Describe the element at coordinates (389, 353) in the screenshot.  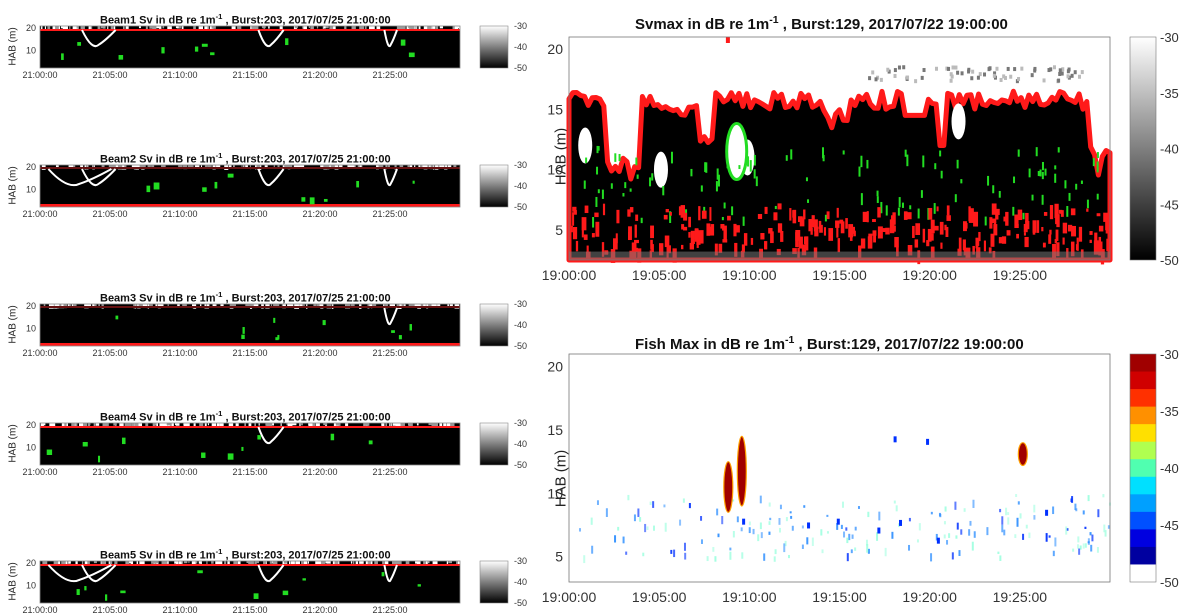
I see `x-tick-label: 21:25:00` at that location.